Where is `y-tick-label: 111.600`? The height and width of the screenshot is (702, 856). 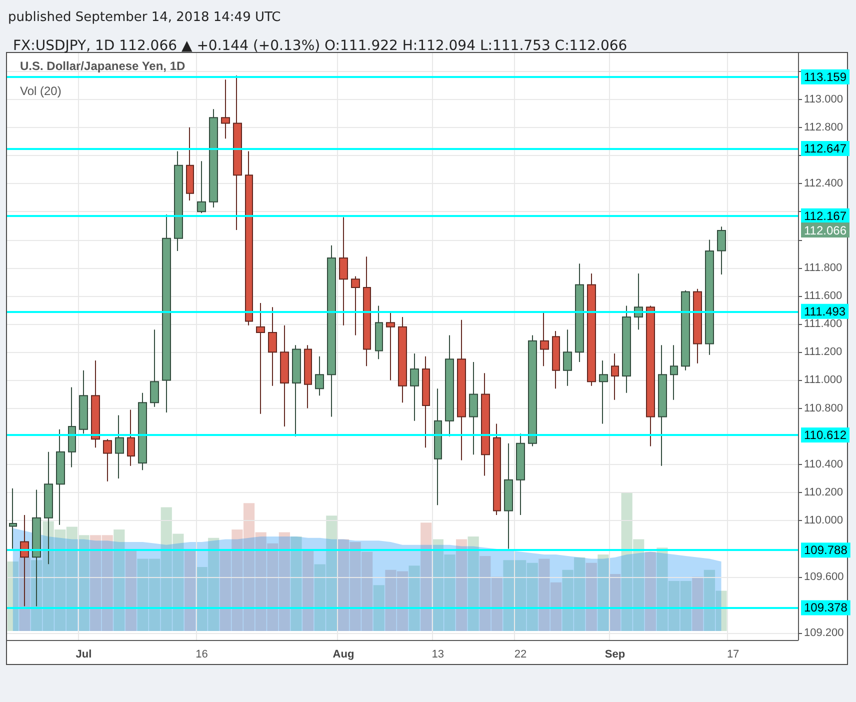 y-tick-label: 111.600 is located at coordinates (823, 296).